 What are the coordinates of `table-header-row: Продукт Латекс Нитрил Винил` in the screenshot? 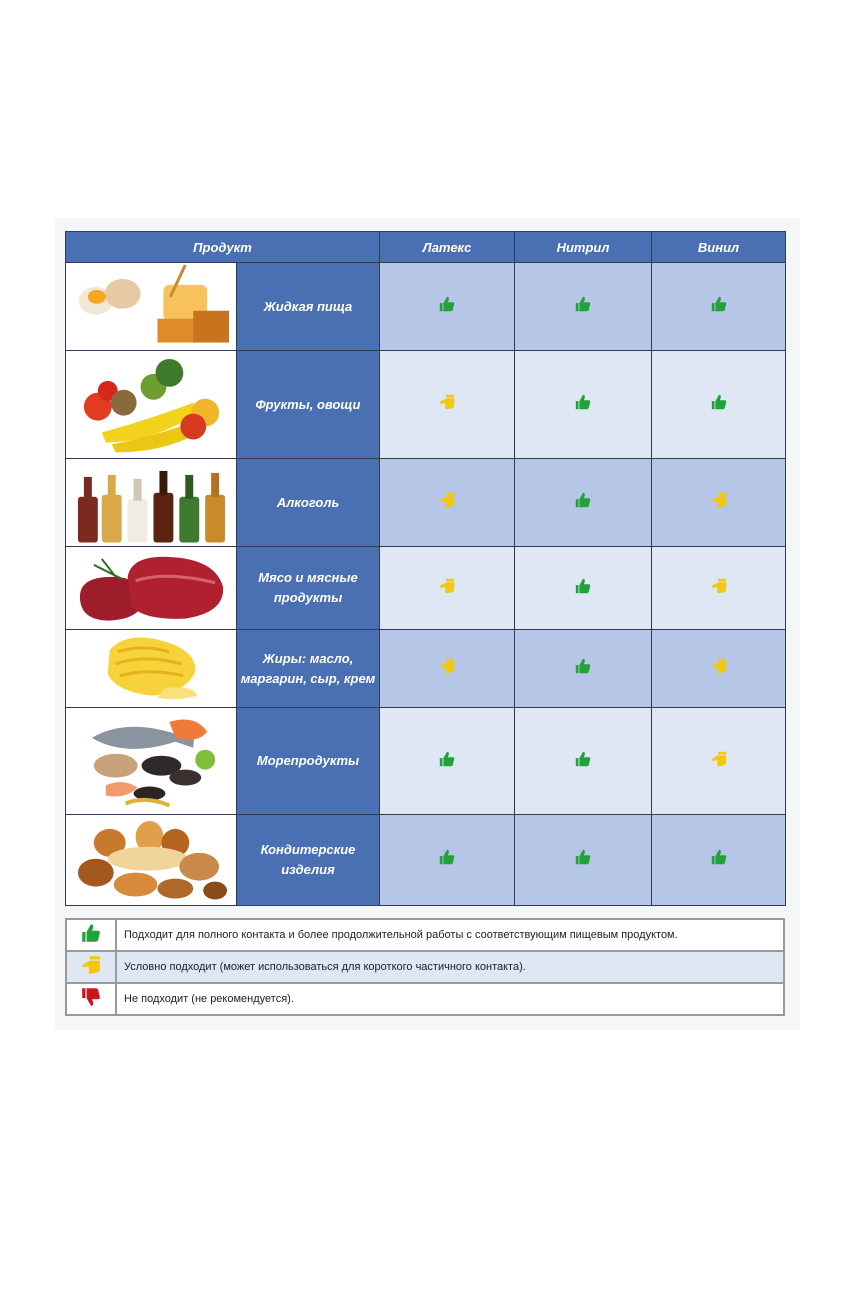 It's located at (425, 247).